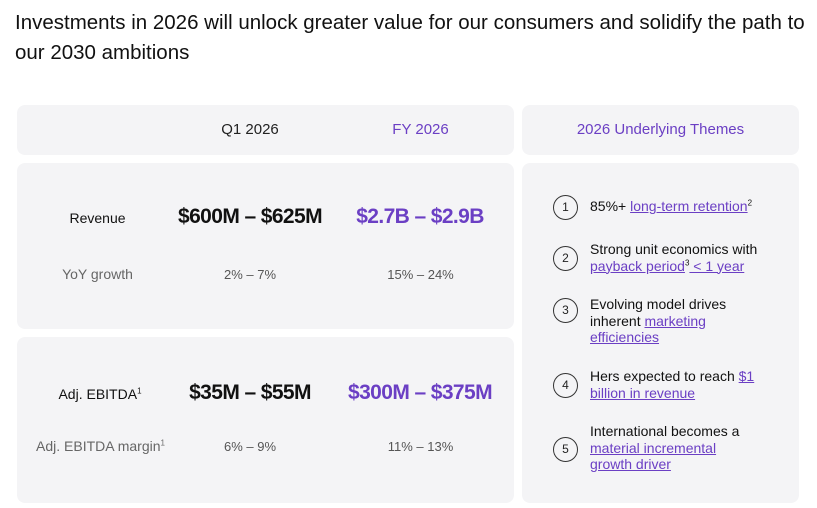 Image resolution: width=817 pixels, height=508 pixels. Describe the element at coordinates (664, 376) in the screenshot. I see `theme-4-pre: Hers expected to reach` at that location.